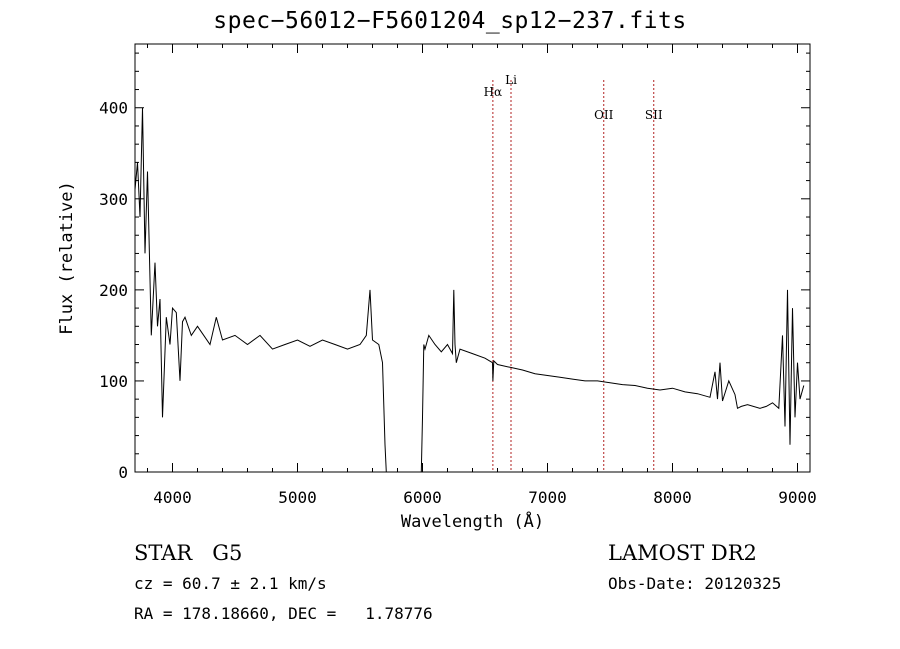  What do you see at coordinates (450, 21) in the screenshot?
I see `chart-title: spec−56012−F5601204_sp12−237.fits` at bounding box center [450, 21].